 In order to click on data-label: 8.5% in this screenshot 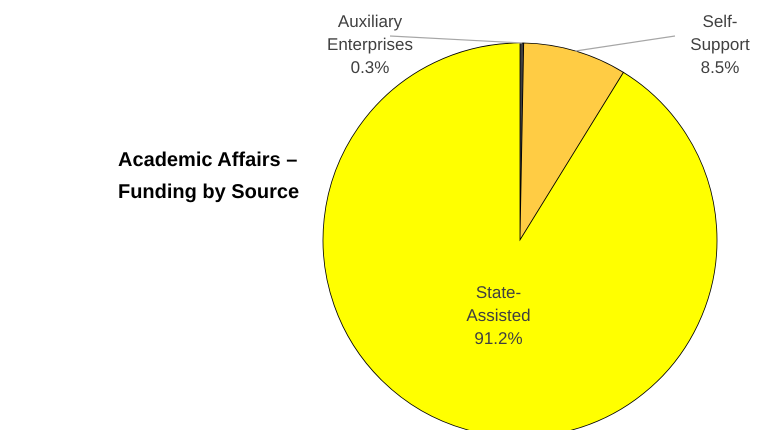, I will do `click(720, 67)`.